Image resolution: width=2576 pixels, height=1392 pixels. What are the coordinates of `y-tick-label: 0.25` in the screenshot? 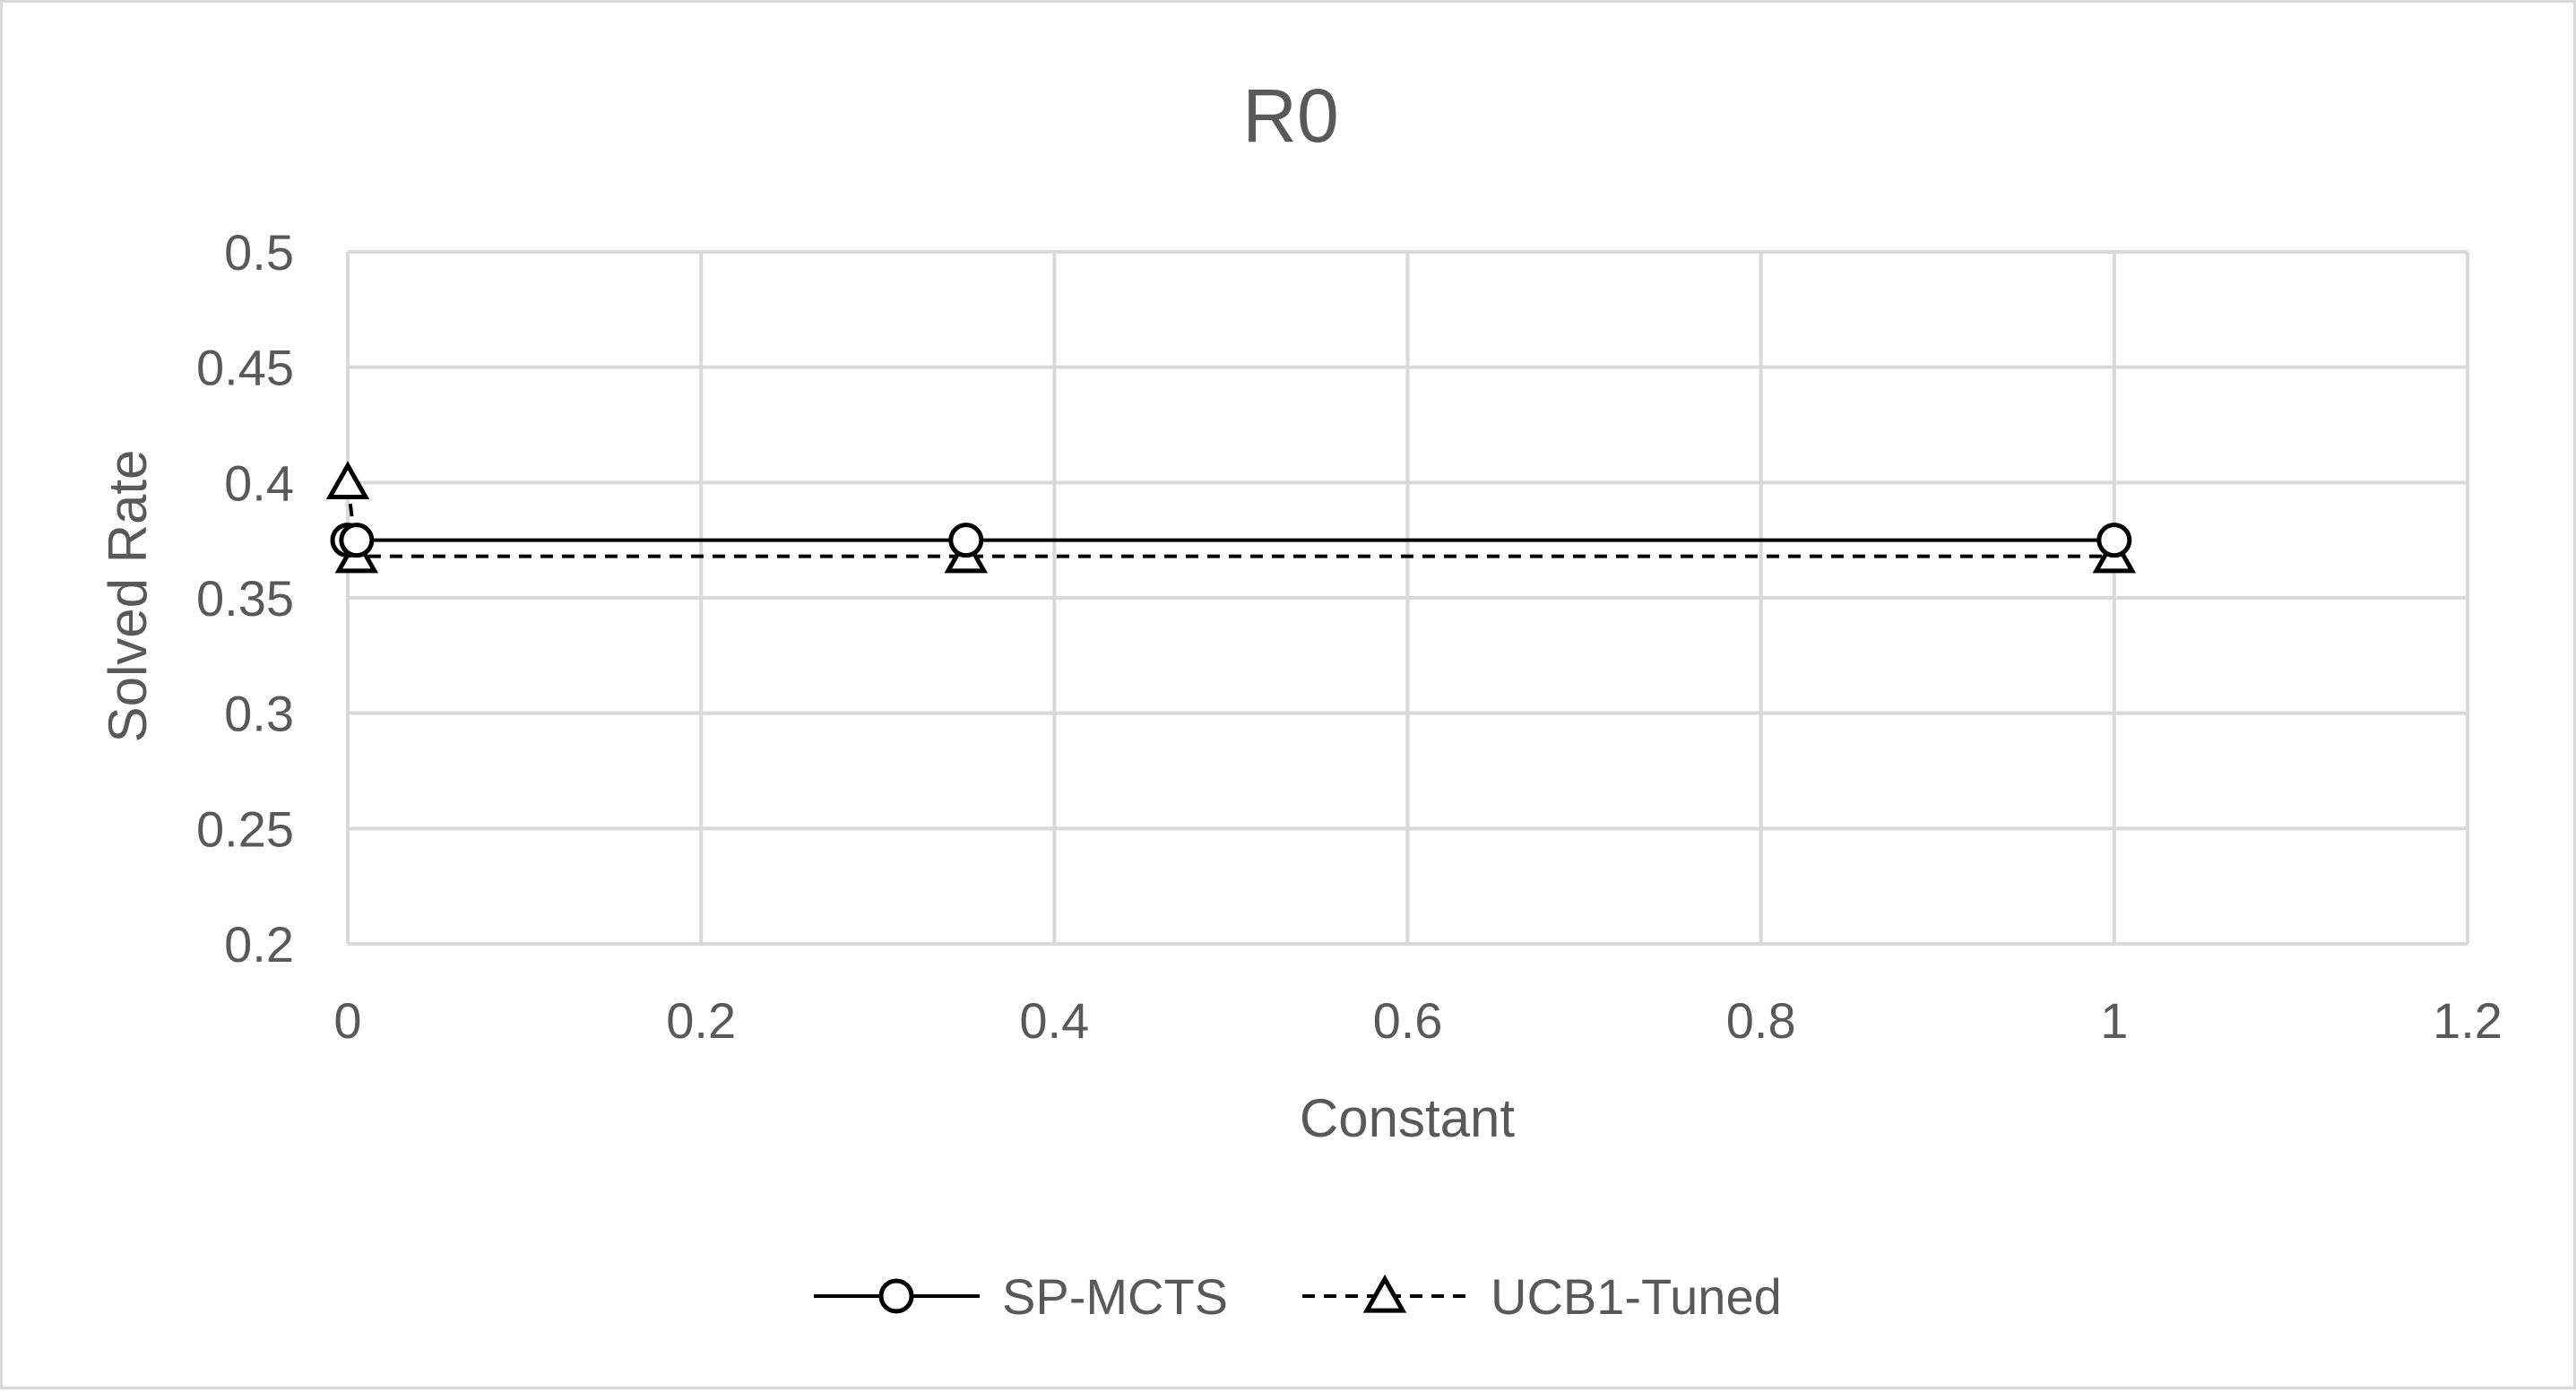 It's located at (245, 828).